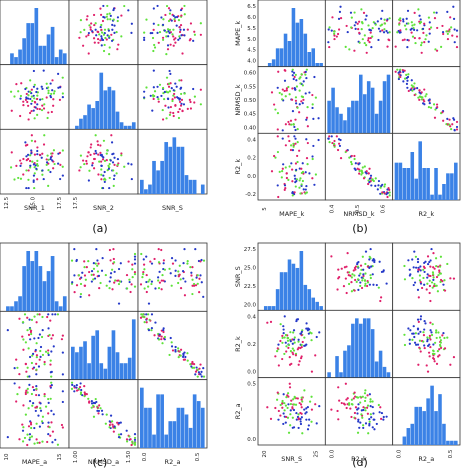 The width and height of the screenshot is (474, 474). Describe the element at coordinates (172, 97) in the screenshot. I see `cell-r2-c3` at that location.